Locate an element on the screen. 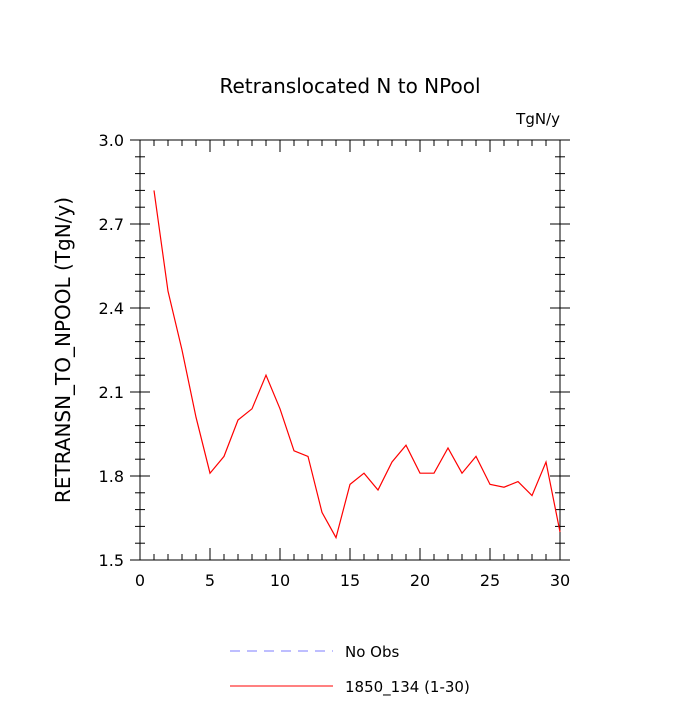 This screenshot has width=700, height=704. x-tick-label: 0 is located at coordinates (140, 580).